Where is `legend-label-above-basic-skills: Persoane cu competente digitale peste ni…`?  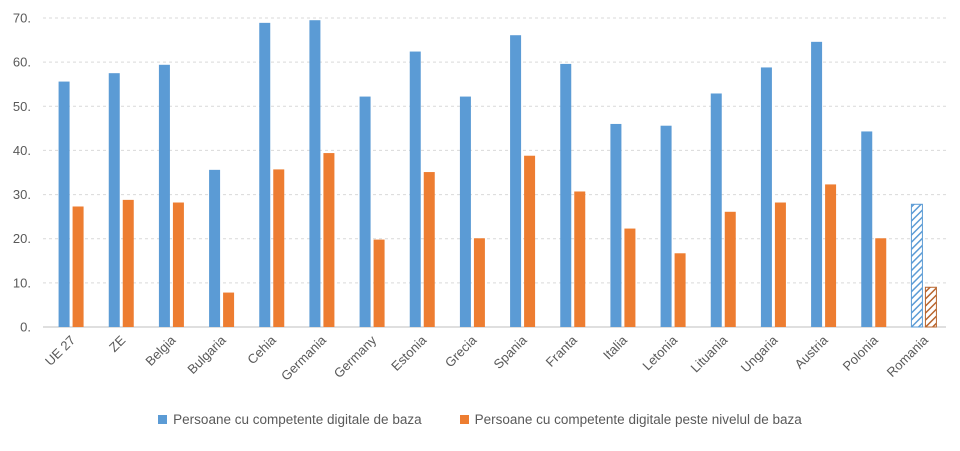
legend-label-above-basic-skills: Persoane cu competente digitale peste ni… is located at coordinates (638, 419).